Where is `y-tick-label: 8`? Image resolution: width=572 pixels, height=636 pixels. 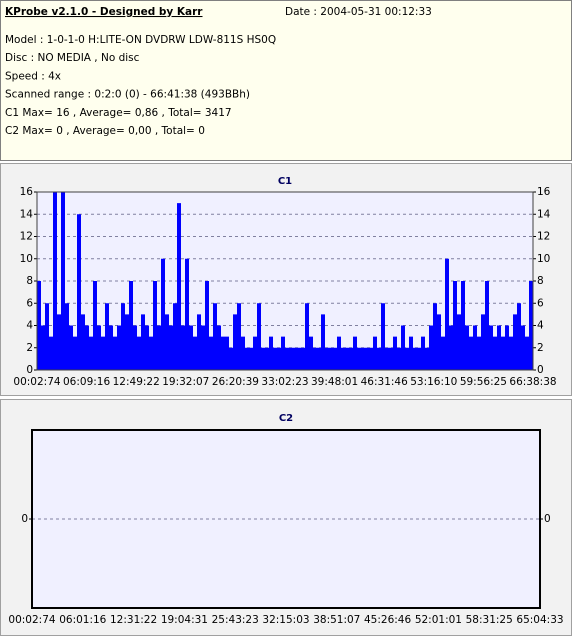 y-tick-label: 8 is located at coordinates (540, 281).